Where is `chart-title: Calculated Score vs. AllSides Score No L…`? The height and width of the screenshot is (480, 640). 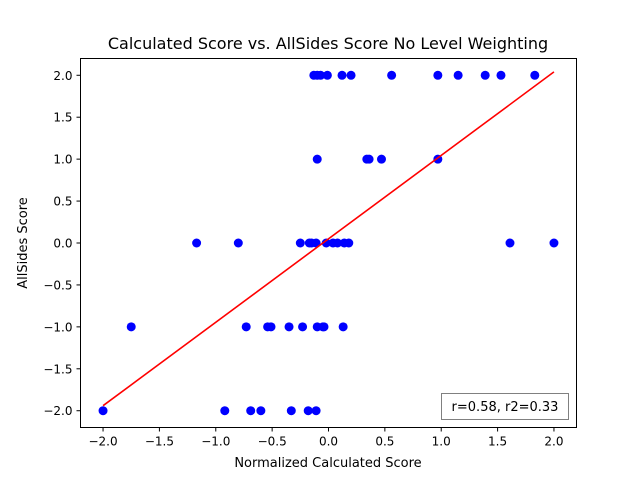 chart-title: Calculated Score vs. AllSides Score No L… is located at coordinates (328, 43).